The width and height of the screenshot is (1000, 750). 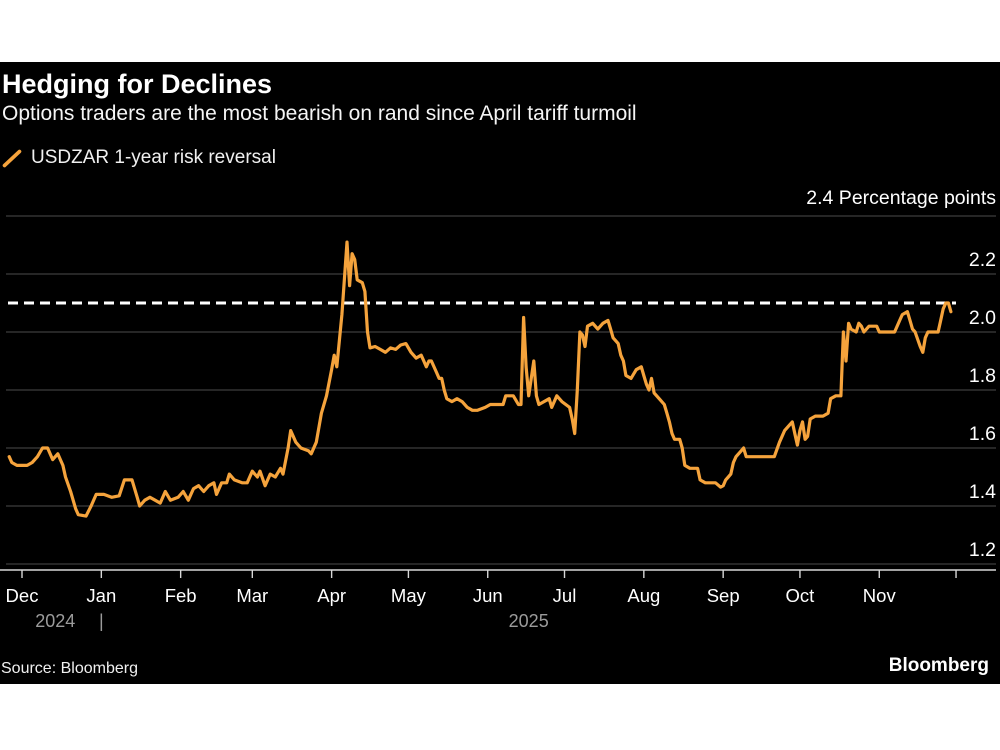 I want to click on orange-slash-icon, so click(x=12, y=158).